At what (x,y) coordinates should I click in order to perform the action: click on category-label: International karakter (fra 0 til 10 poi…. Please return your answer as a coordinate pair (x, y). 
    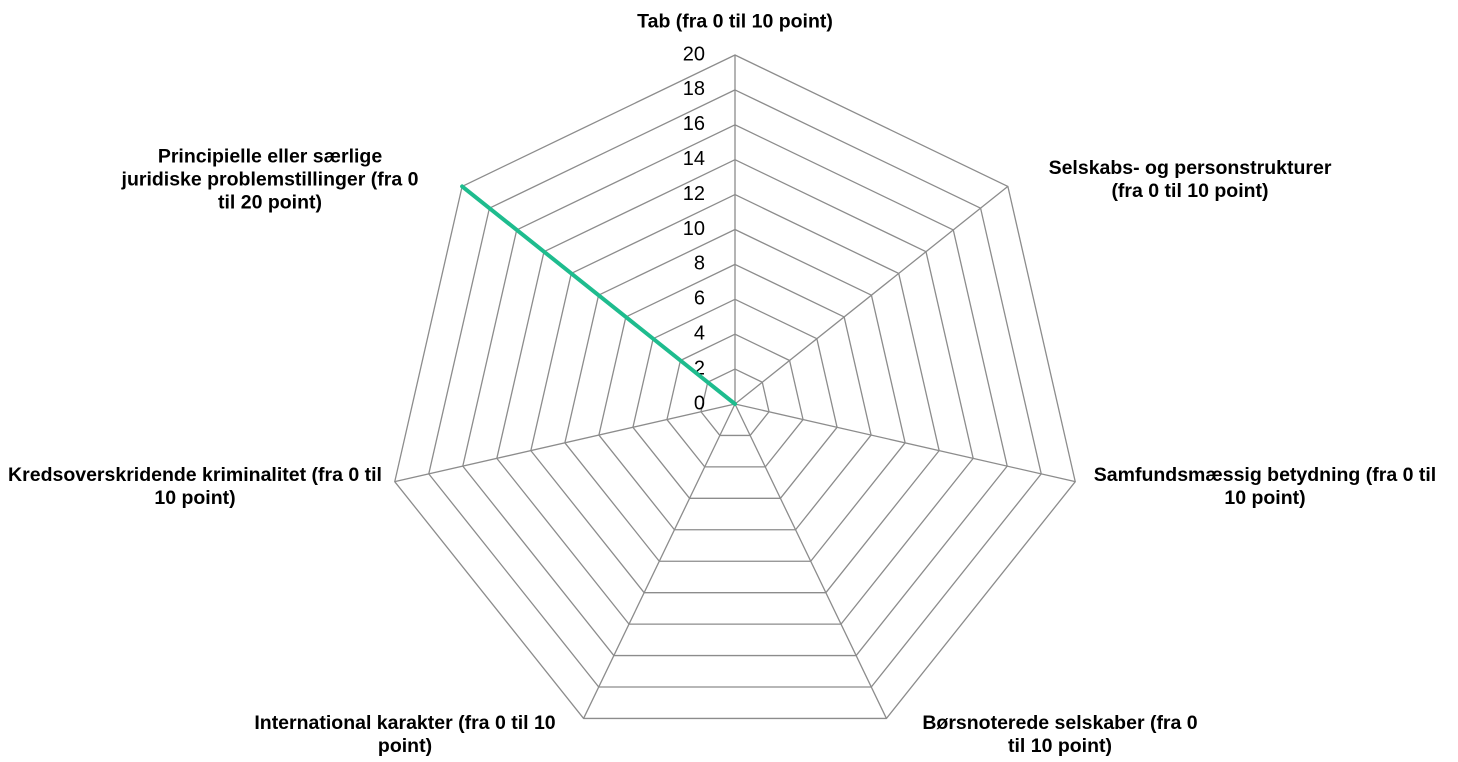
    Looking at the image, I should click on (405, 734).